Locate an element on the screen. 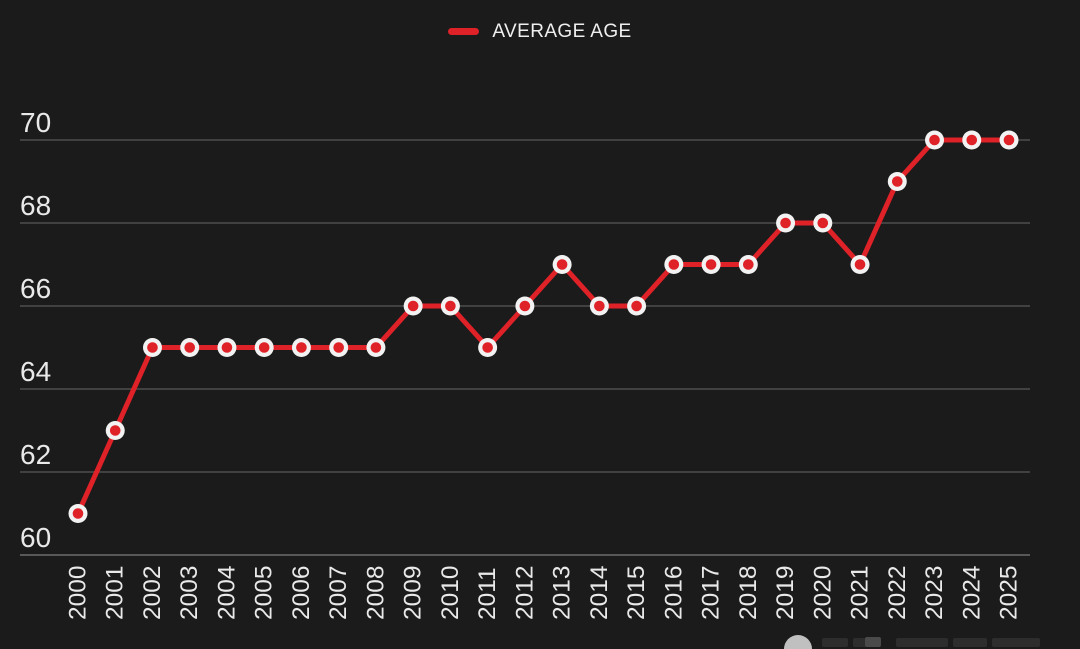 The height and width of the screenshot is (649, 1080). x-tick-label: 2022 is located at coordinates (897, 592).